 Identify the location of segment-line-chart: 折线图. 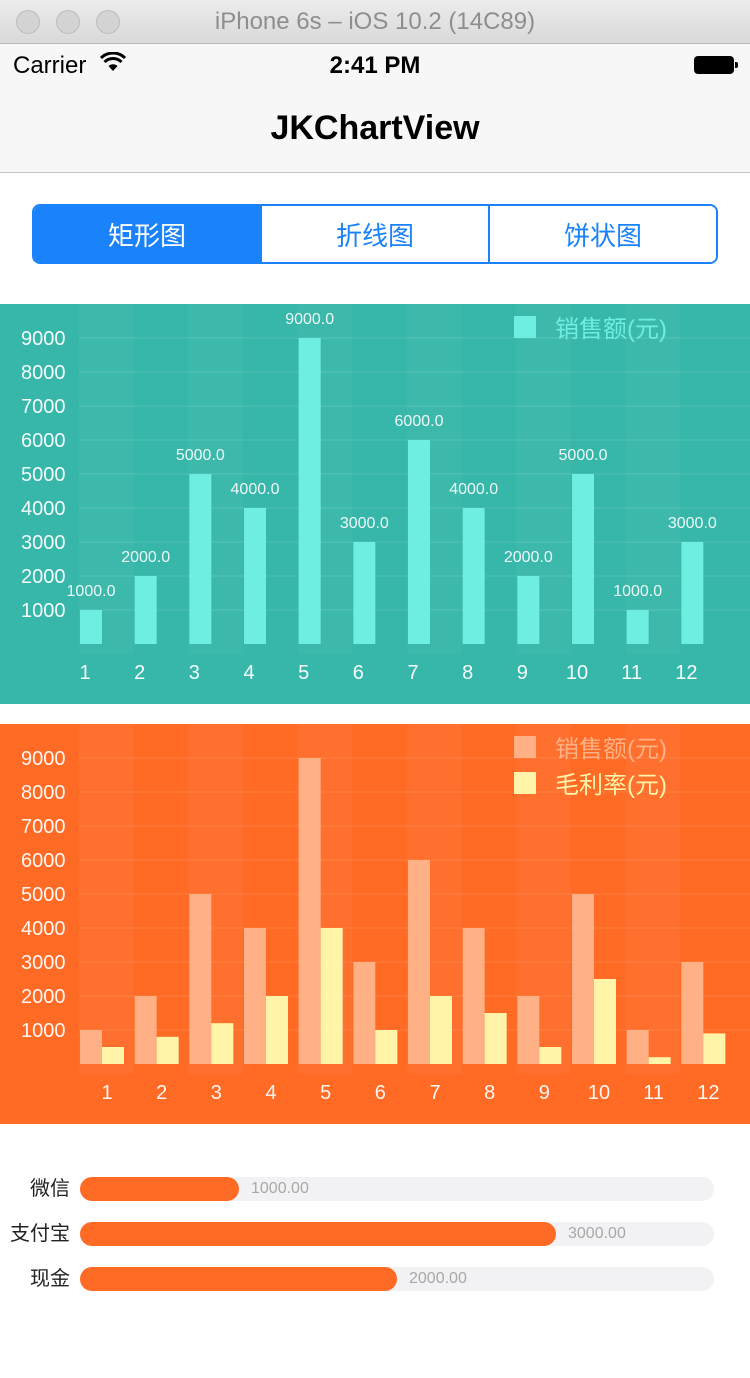
(374, 234).